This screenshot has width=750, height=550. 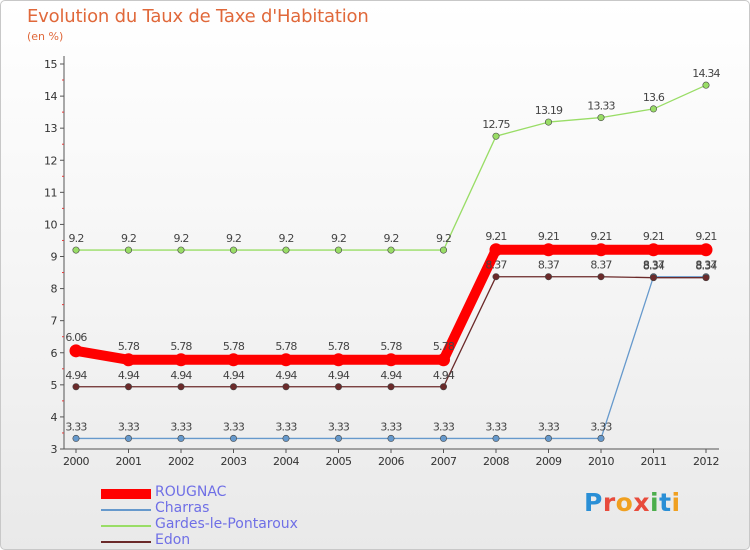 I want to click on x-tick-label: 2009, so click(x=549, y=461).